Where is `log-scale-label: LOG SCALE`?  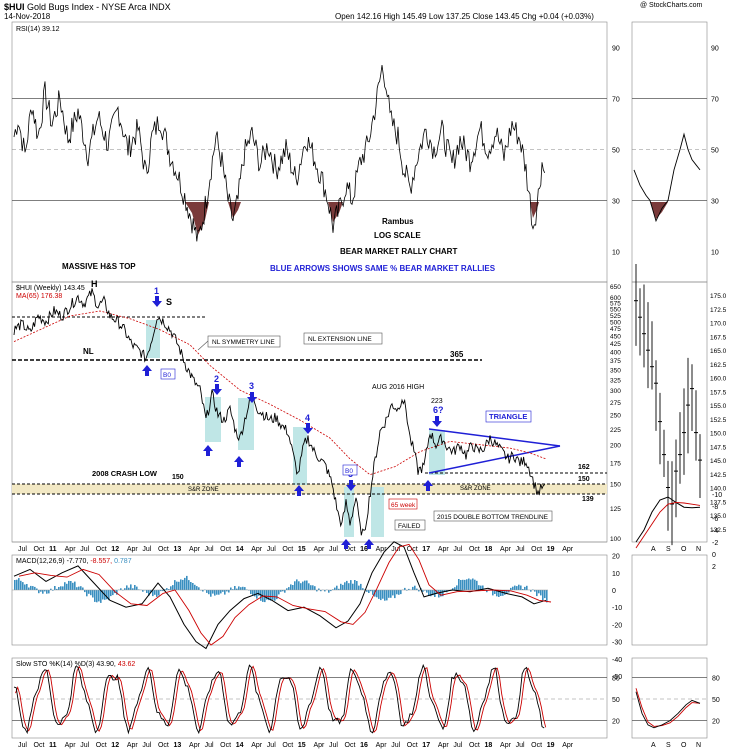
log-scale-label: LOG SCALE is located at coordinates (397, 235).